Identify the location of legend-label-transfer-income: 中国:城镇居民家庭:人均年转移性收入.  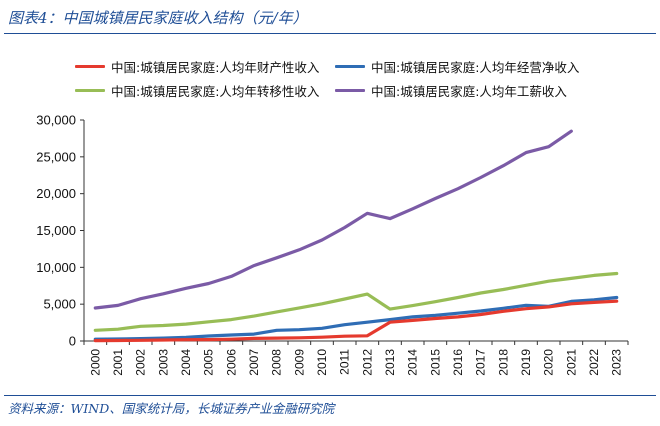
(215, 91).